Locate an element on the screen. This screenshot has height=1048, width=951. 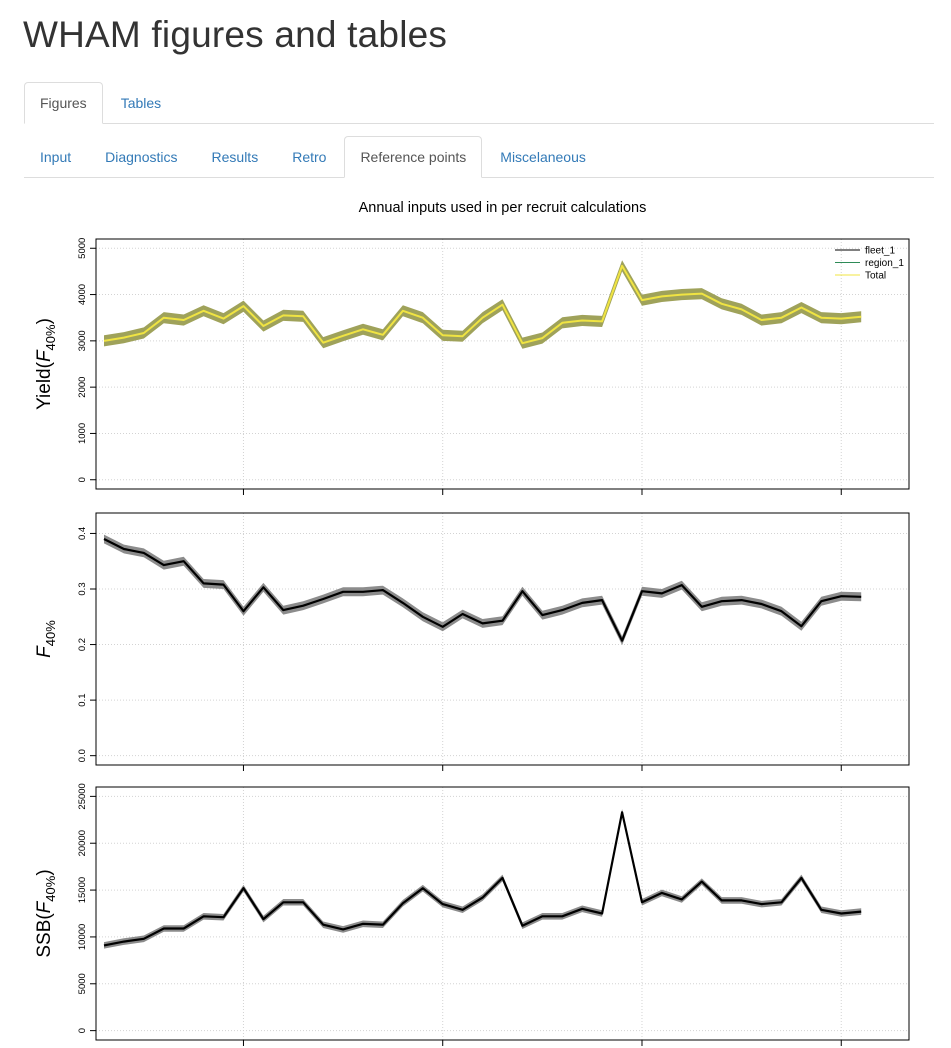
subtab-results: Results is located at coordinates (235, 157).